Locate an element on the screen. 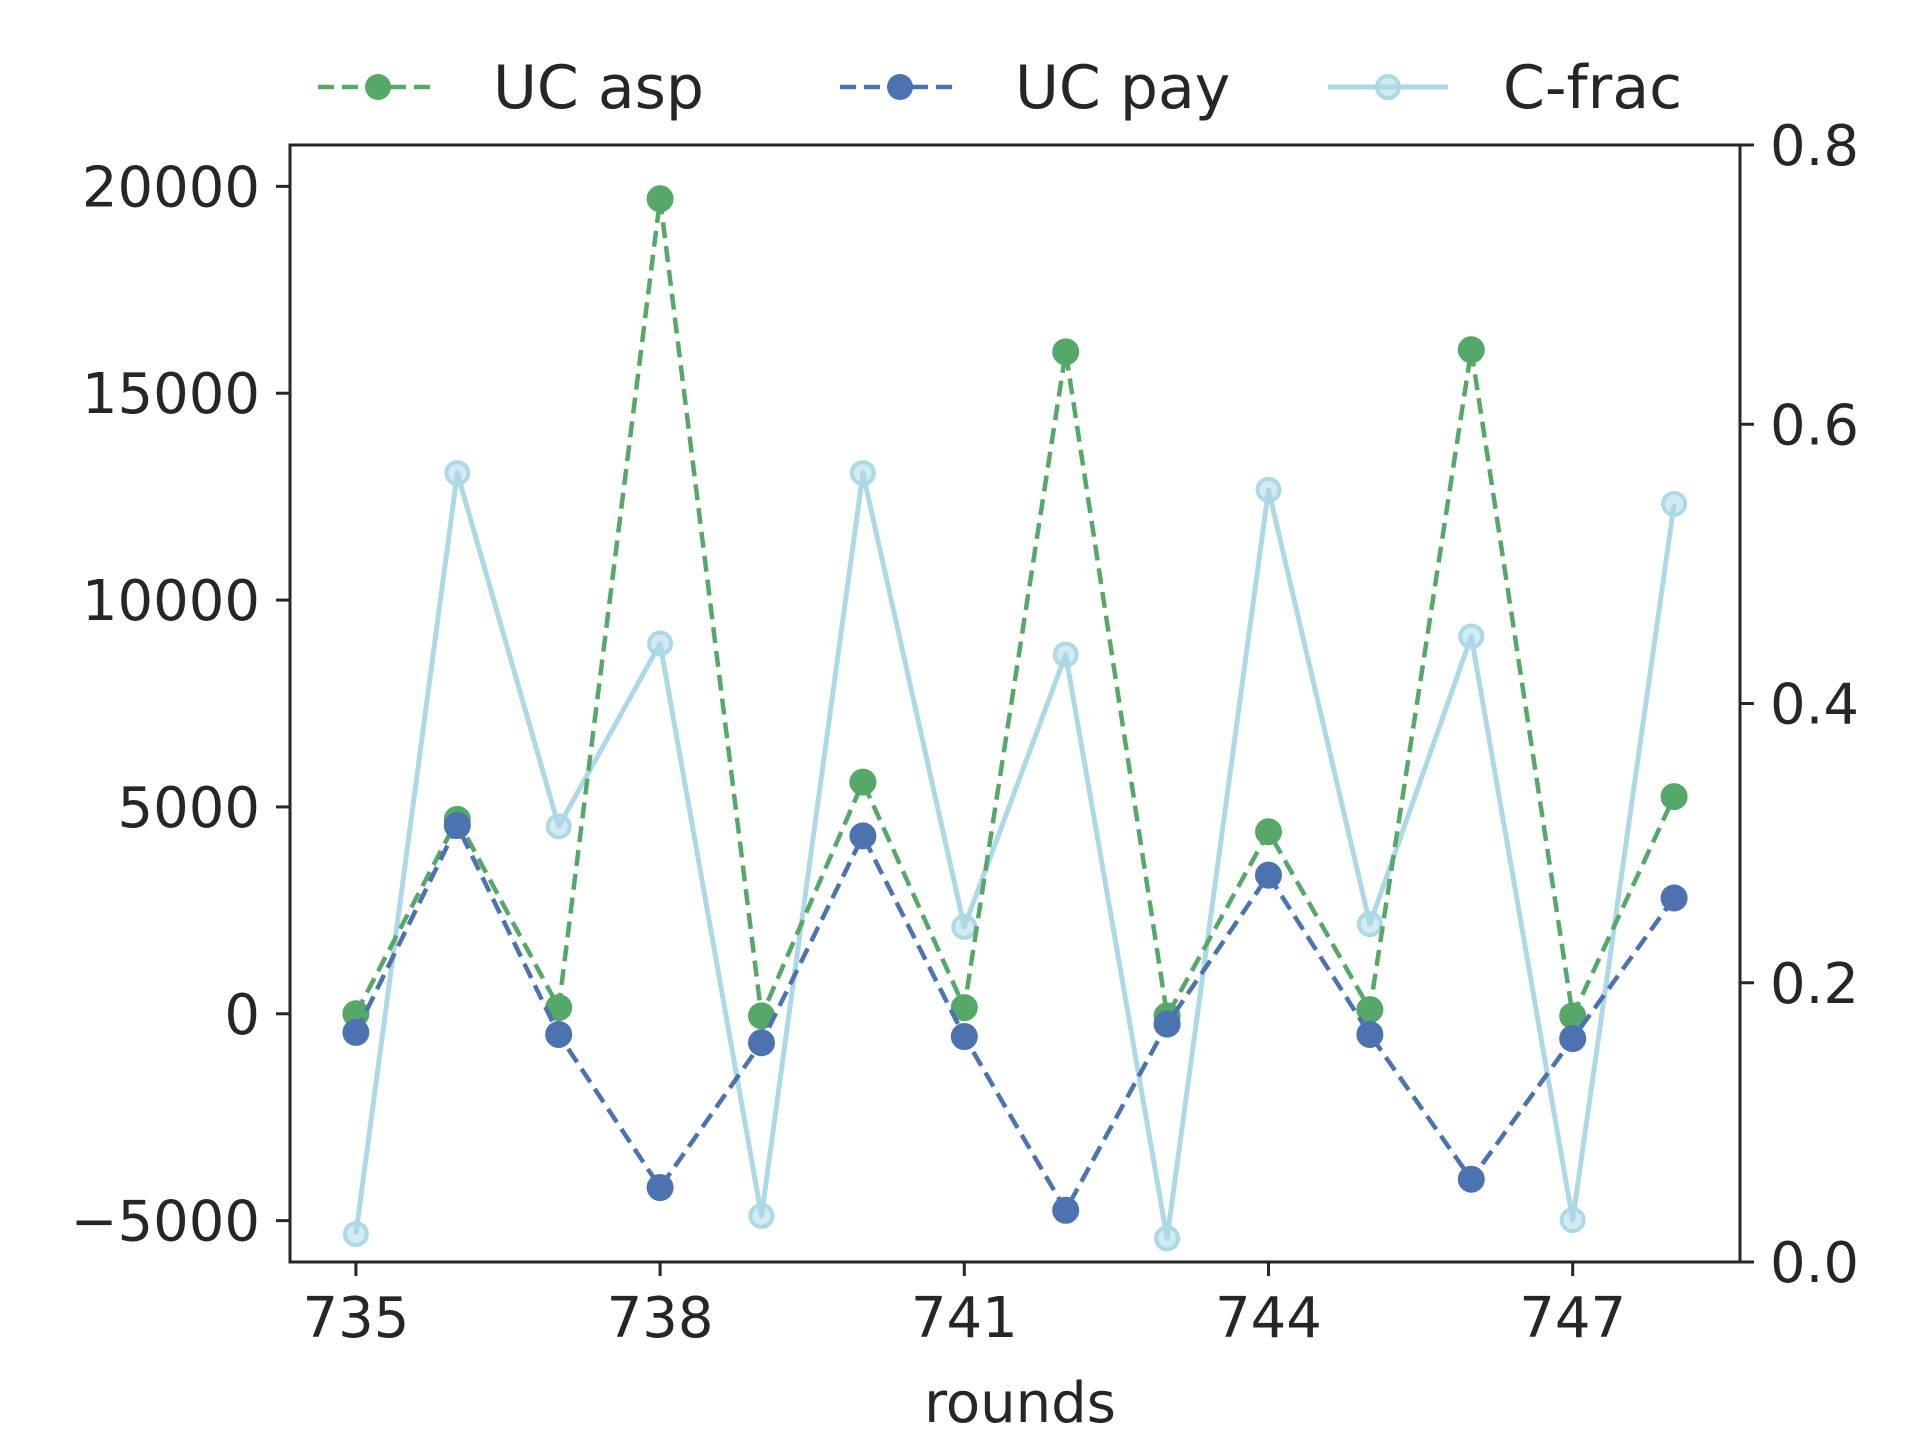 This screenshot has height=1440, width=1920. y-right-tick-label: 0.6 is located at coordinates (1814, 425).